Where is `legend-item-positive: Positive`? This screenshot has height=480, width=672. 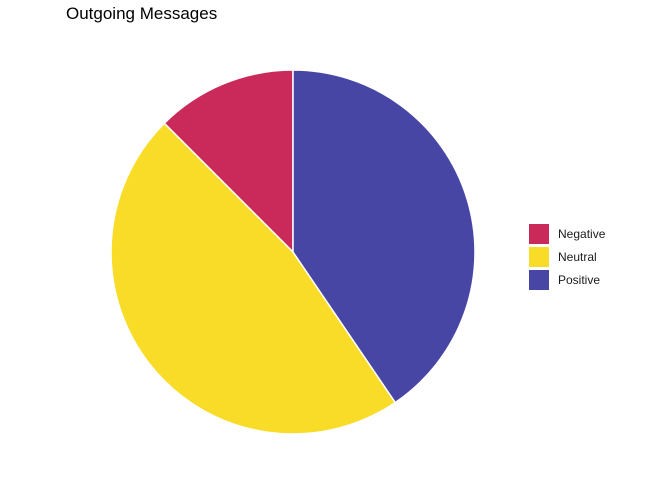 legend-item-positive: Positive is located at coordinates (567, 279).